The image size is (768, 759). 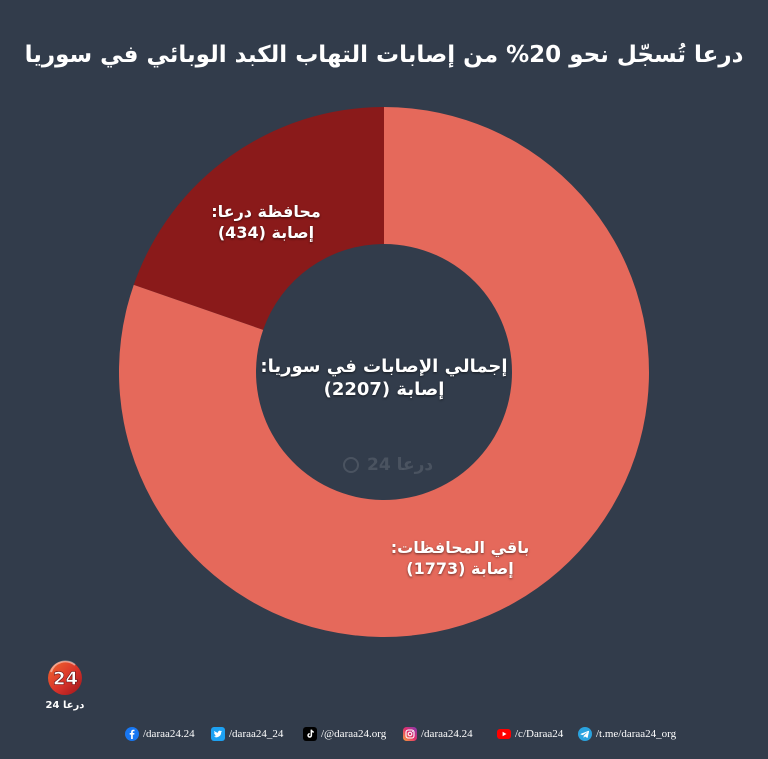 What do you see at coordinates (447, 734) in the screenshot?
I see `instagram-handle: /daraa24.24` at bounding box center [447, 734].